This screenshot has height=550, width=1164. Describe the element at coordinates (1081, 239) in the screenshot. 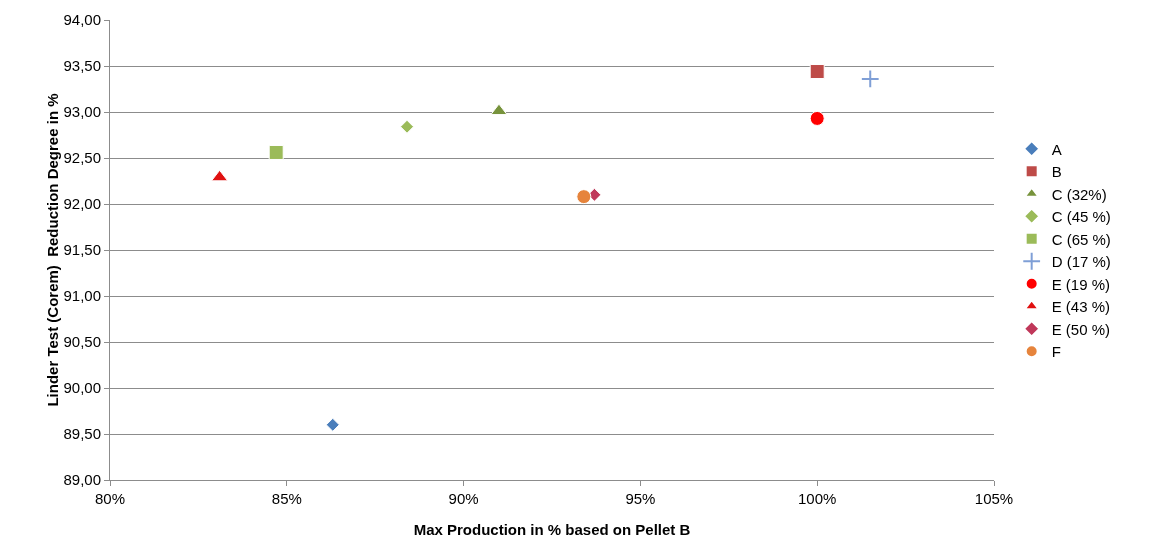

I see `legend-label: C (65 %)` at that location.